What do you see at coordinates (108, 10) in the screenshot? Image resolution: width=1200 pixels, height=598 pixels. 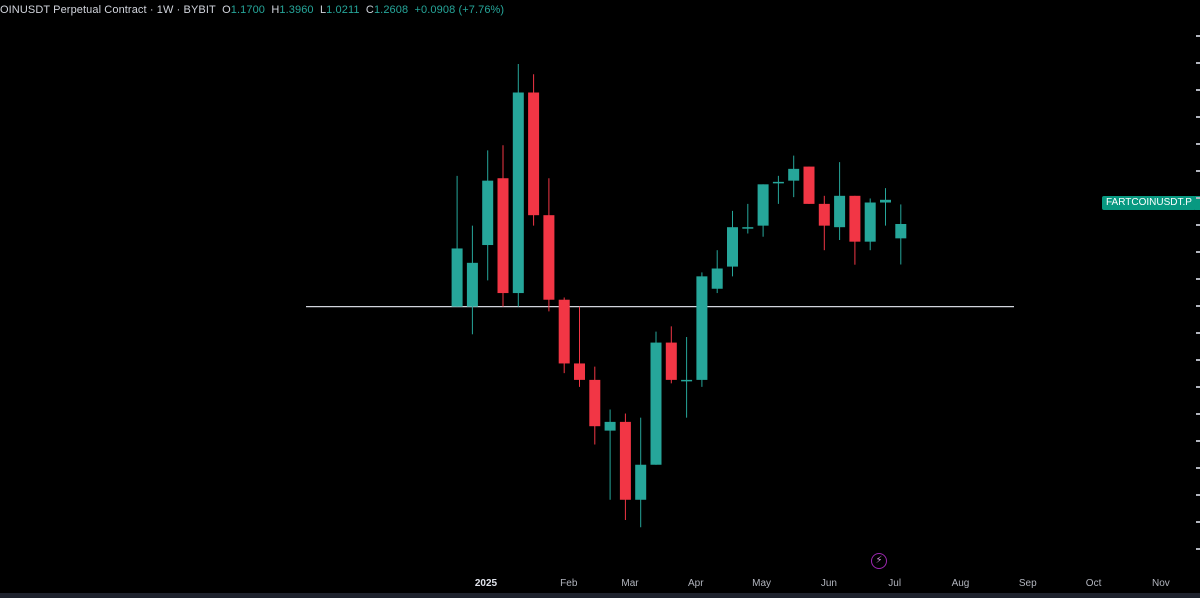 I see `symbol-title: OINUSDT Perpetual Contract · 1W · BYBIT` at bounding box center [108, 10].